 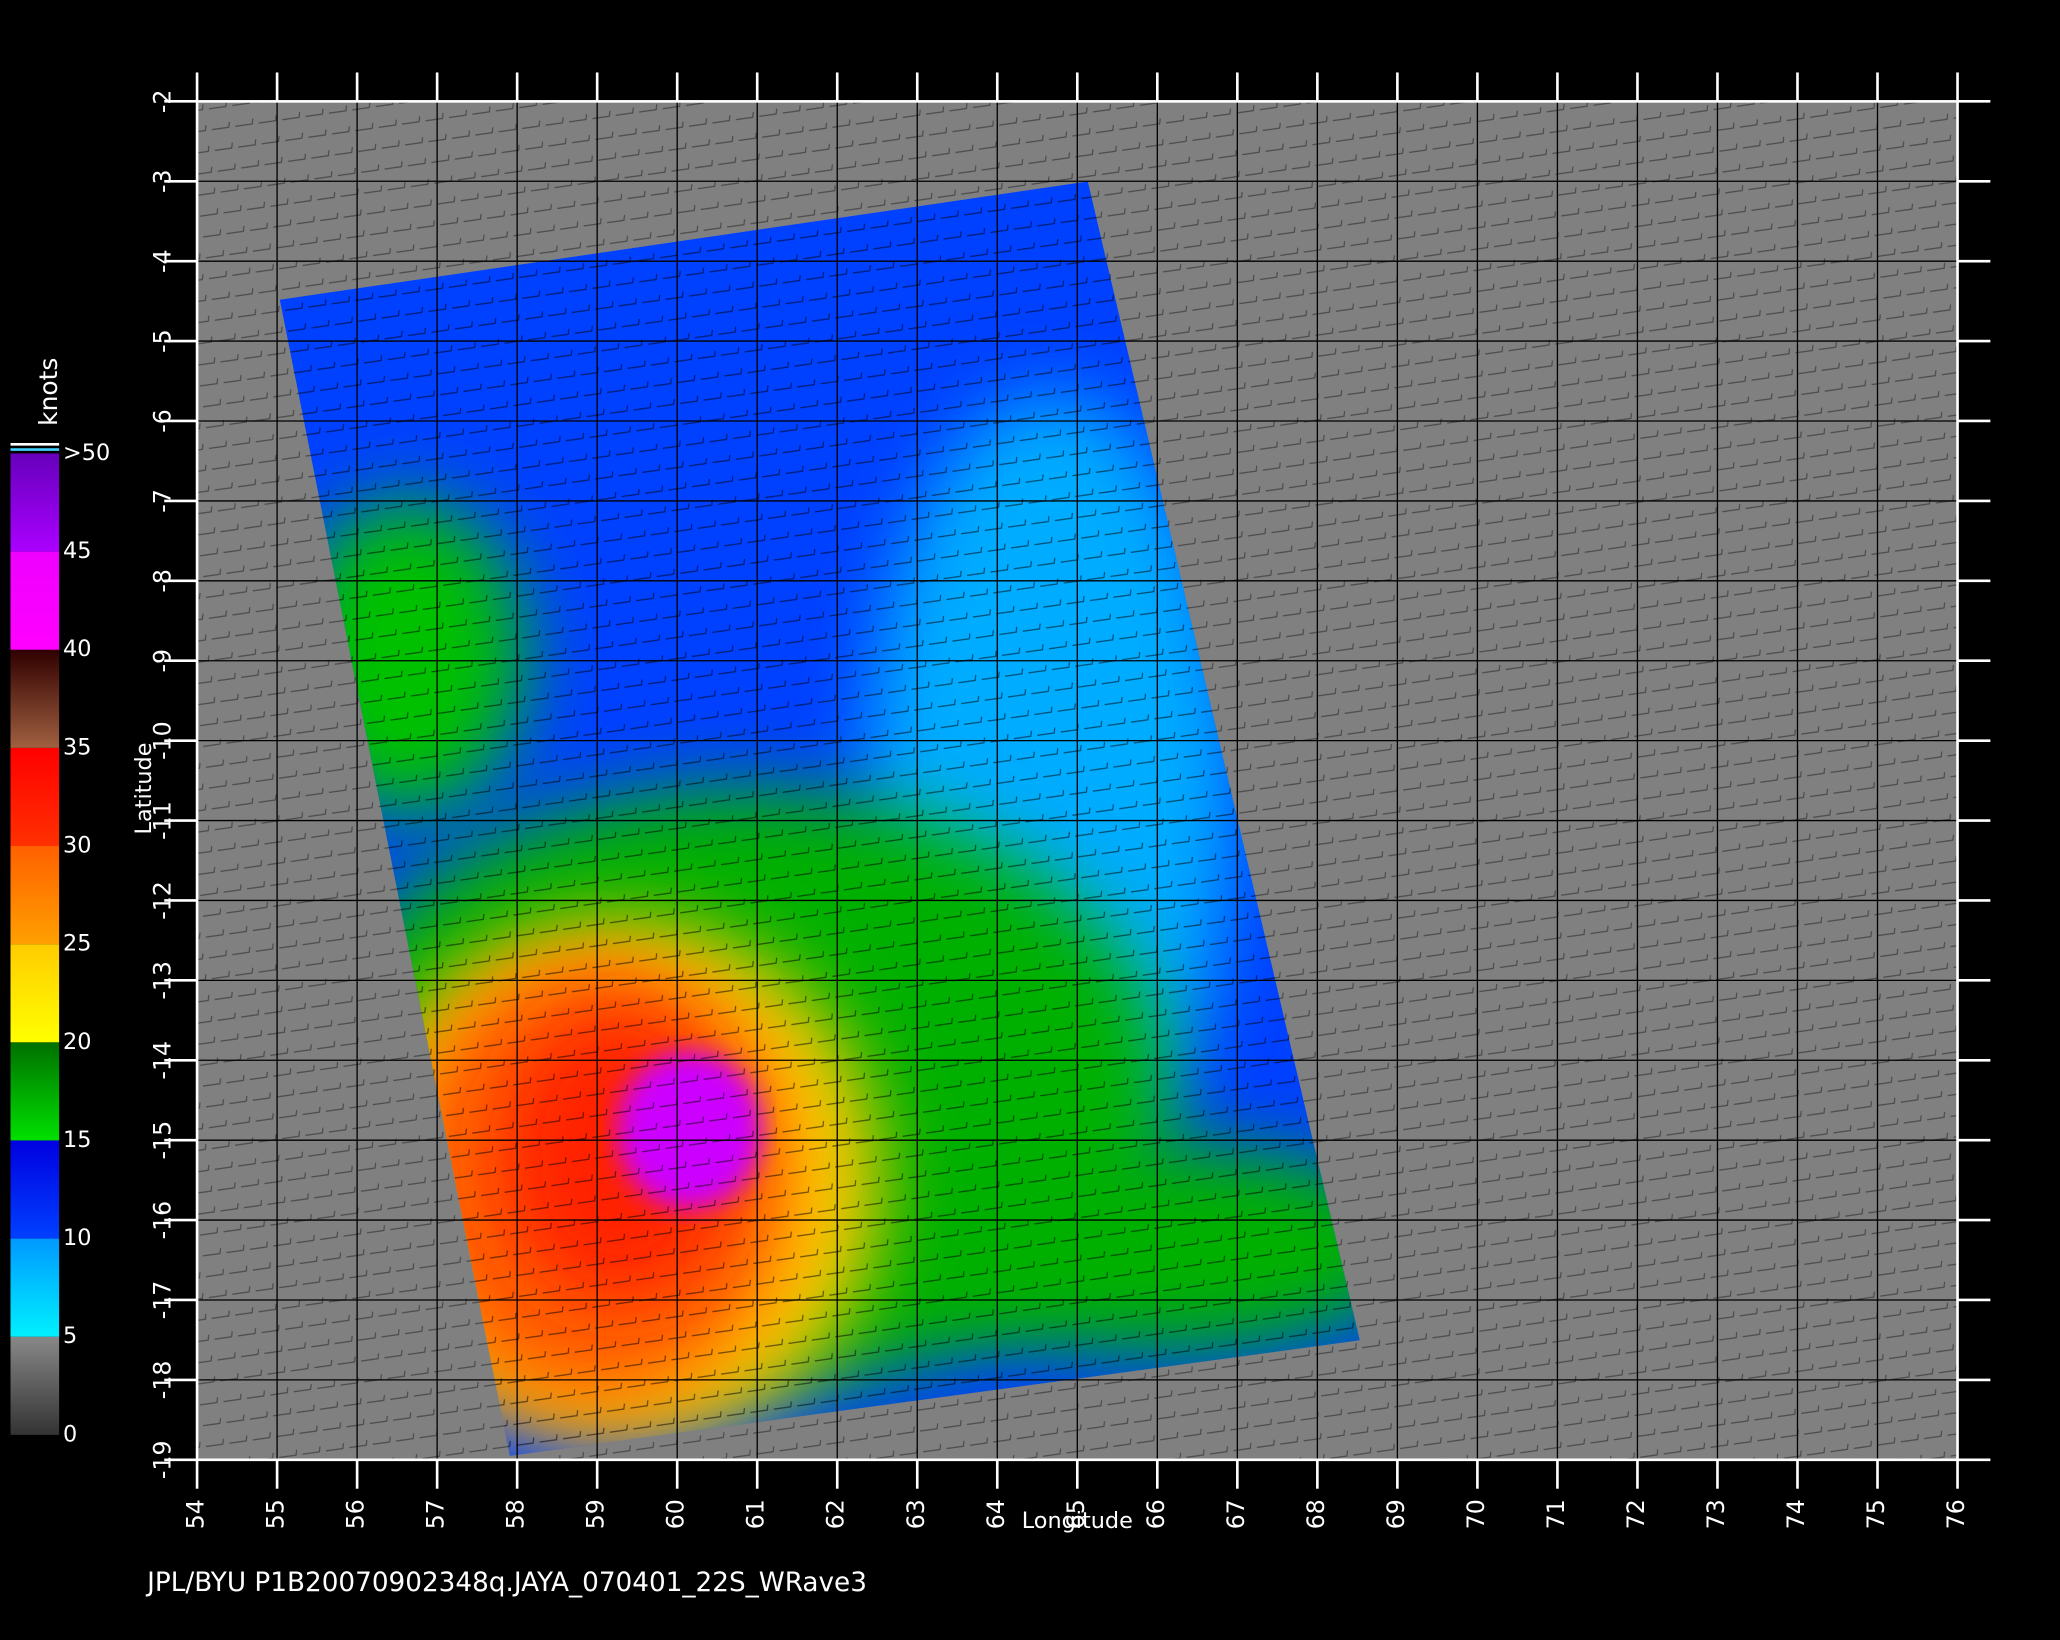 What do you see at coordinates (48, 392) in the screenshot?
I see `colorbar-title: knots` at bounding box center [48, 392].